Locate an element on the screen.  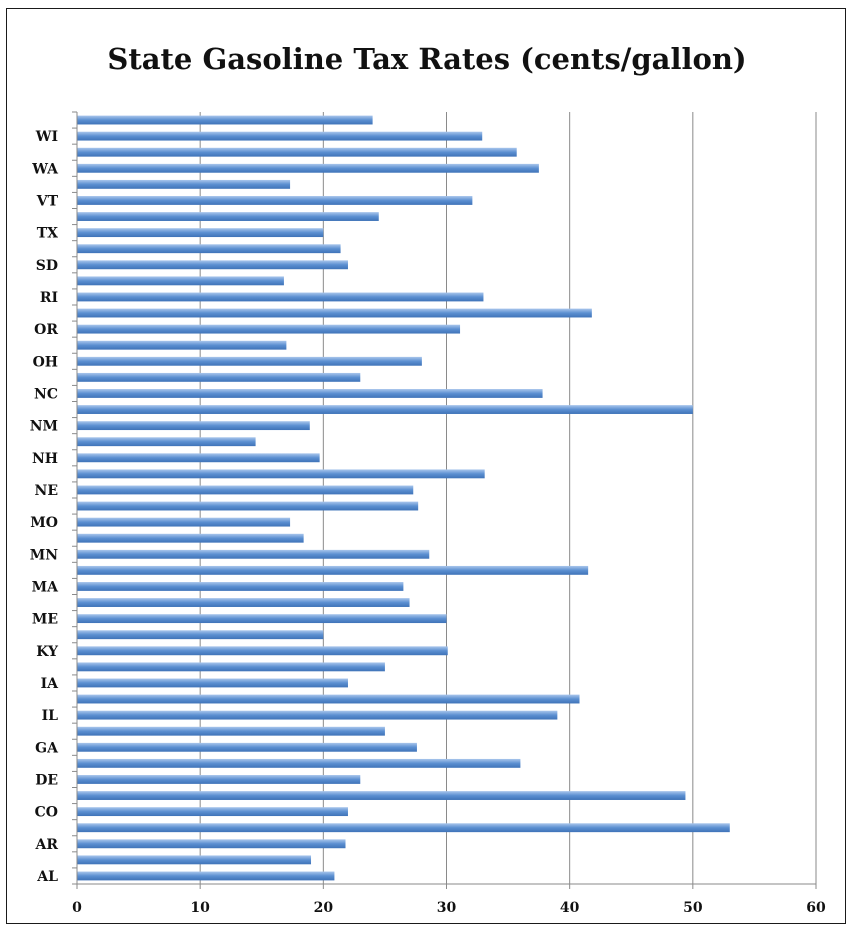
chart-title: State Gasoline Tax Rates (cents/gallon) is located at coordinates (427, 59).